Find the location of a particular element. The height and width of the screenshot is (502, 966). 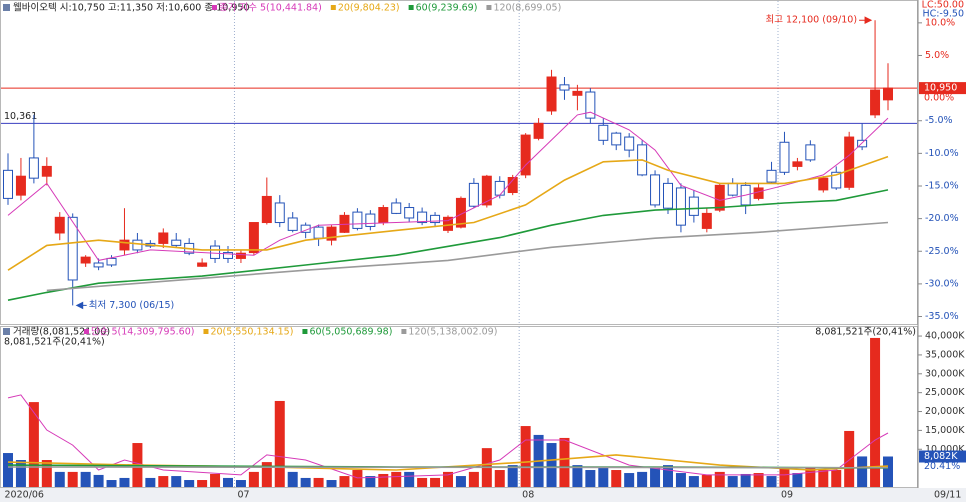

volume-label: 8,081,521주(20,41%) is located at coordinates (865, 332).